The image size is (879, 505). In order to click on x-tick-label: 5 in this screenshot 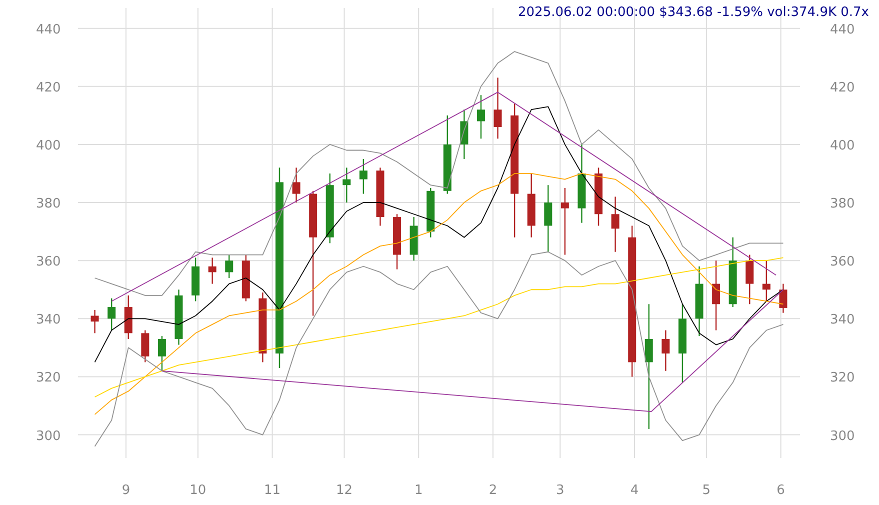, I will do `click(706, 490)`.